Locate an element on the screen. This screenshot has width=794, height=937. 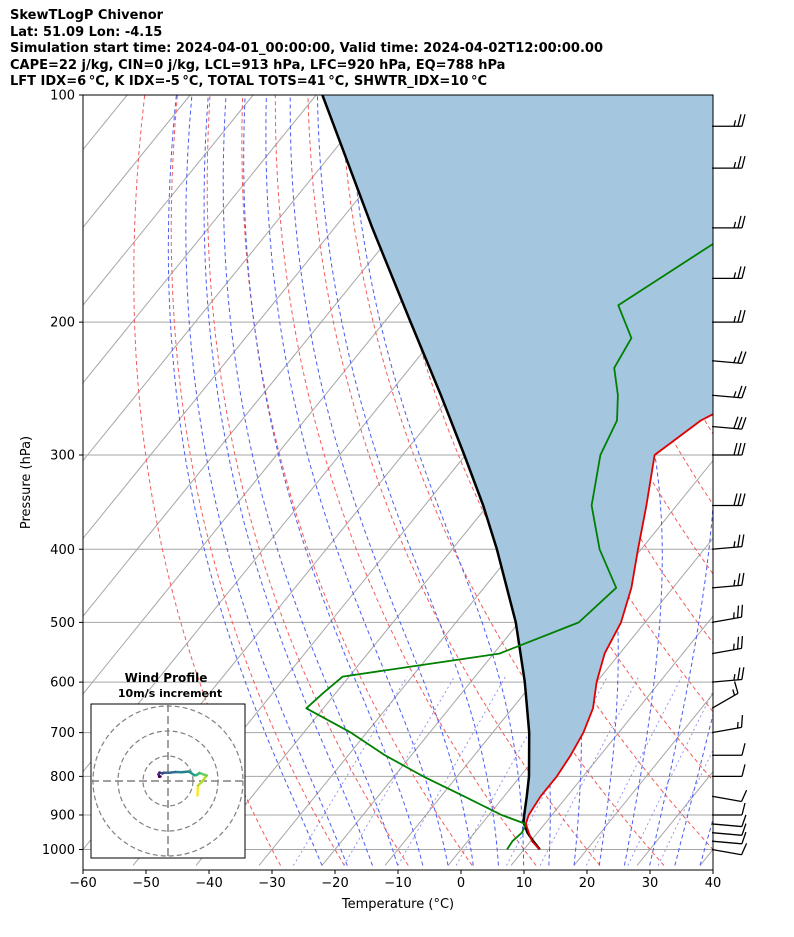
y-tick-label: 500 is located at coordinates (62, 623).